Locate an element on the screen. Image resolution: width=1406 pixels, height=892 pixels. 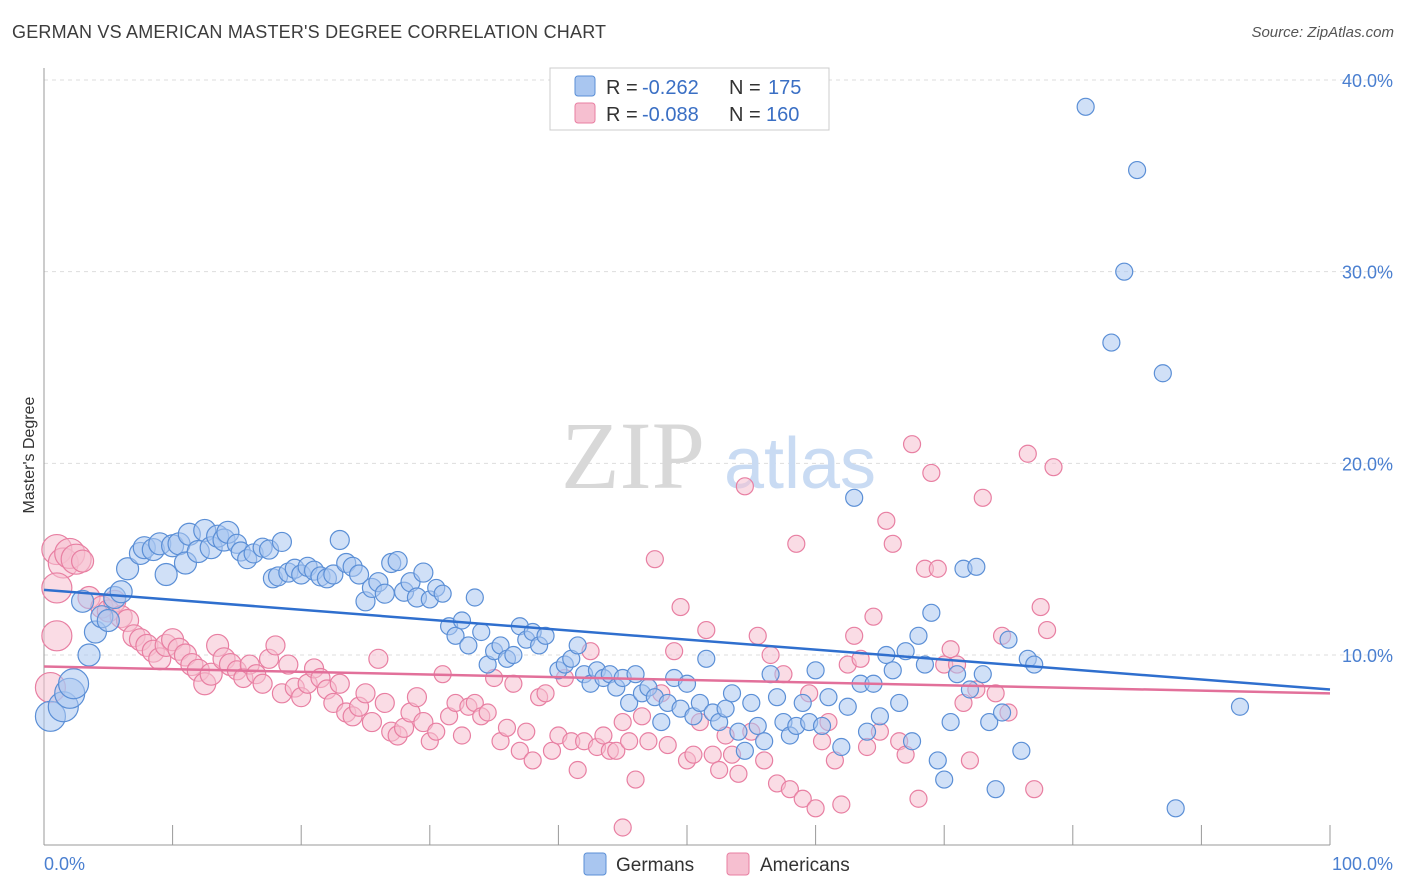
y-tick-label-40: 40.0% is located at coordinates (1367, 81).